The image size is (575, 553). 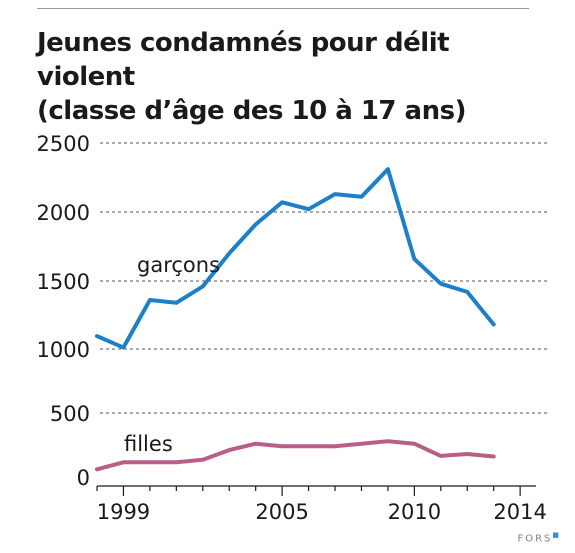 I want to click on y-tick-label-2500: 2500, so click(x=63, y=144).